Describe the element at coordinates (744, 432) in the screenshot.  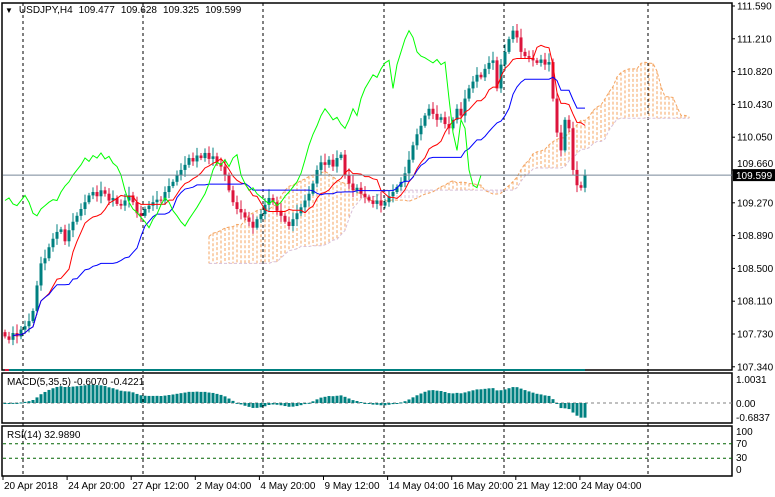
I see `rsi-scale-label: 100` at that location.